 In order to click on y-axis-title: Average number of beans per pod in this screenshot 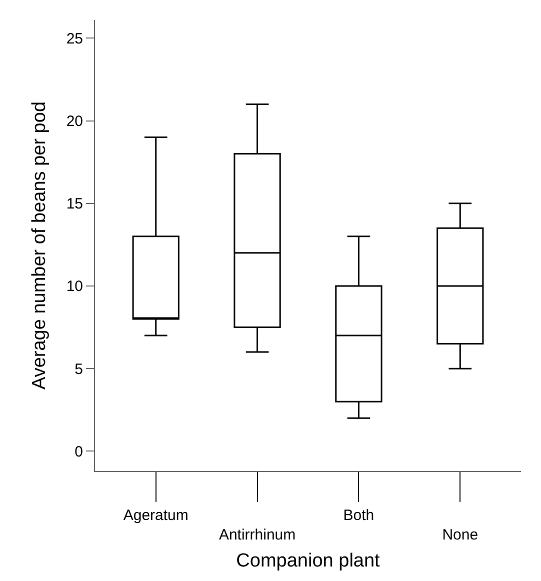, I will do `click(39, 245)`.